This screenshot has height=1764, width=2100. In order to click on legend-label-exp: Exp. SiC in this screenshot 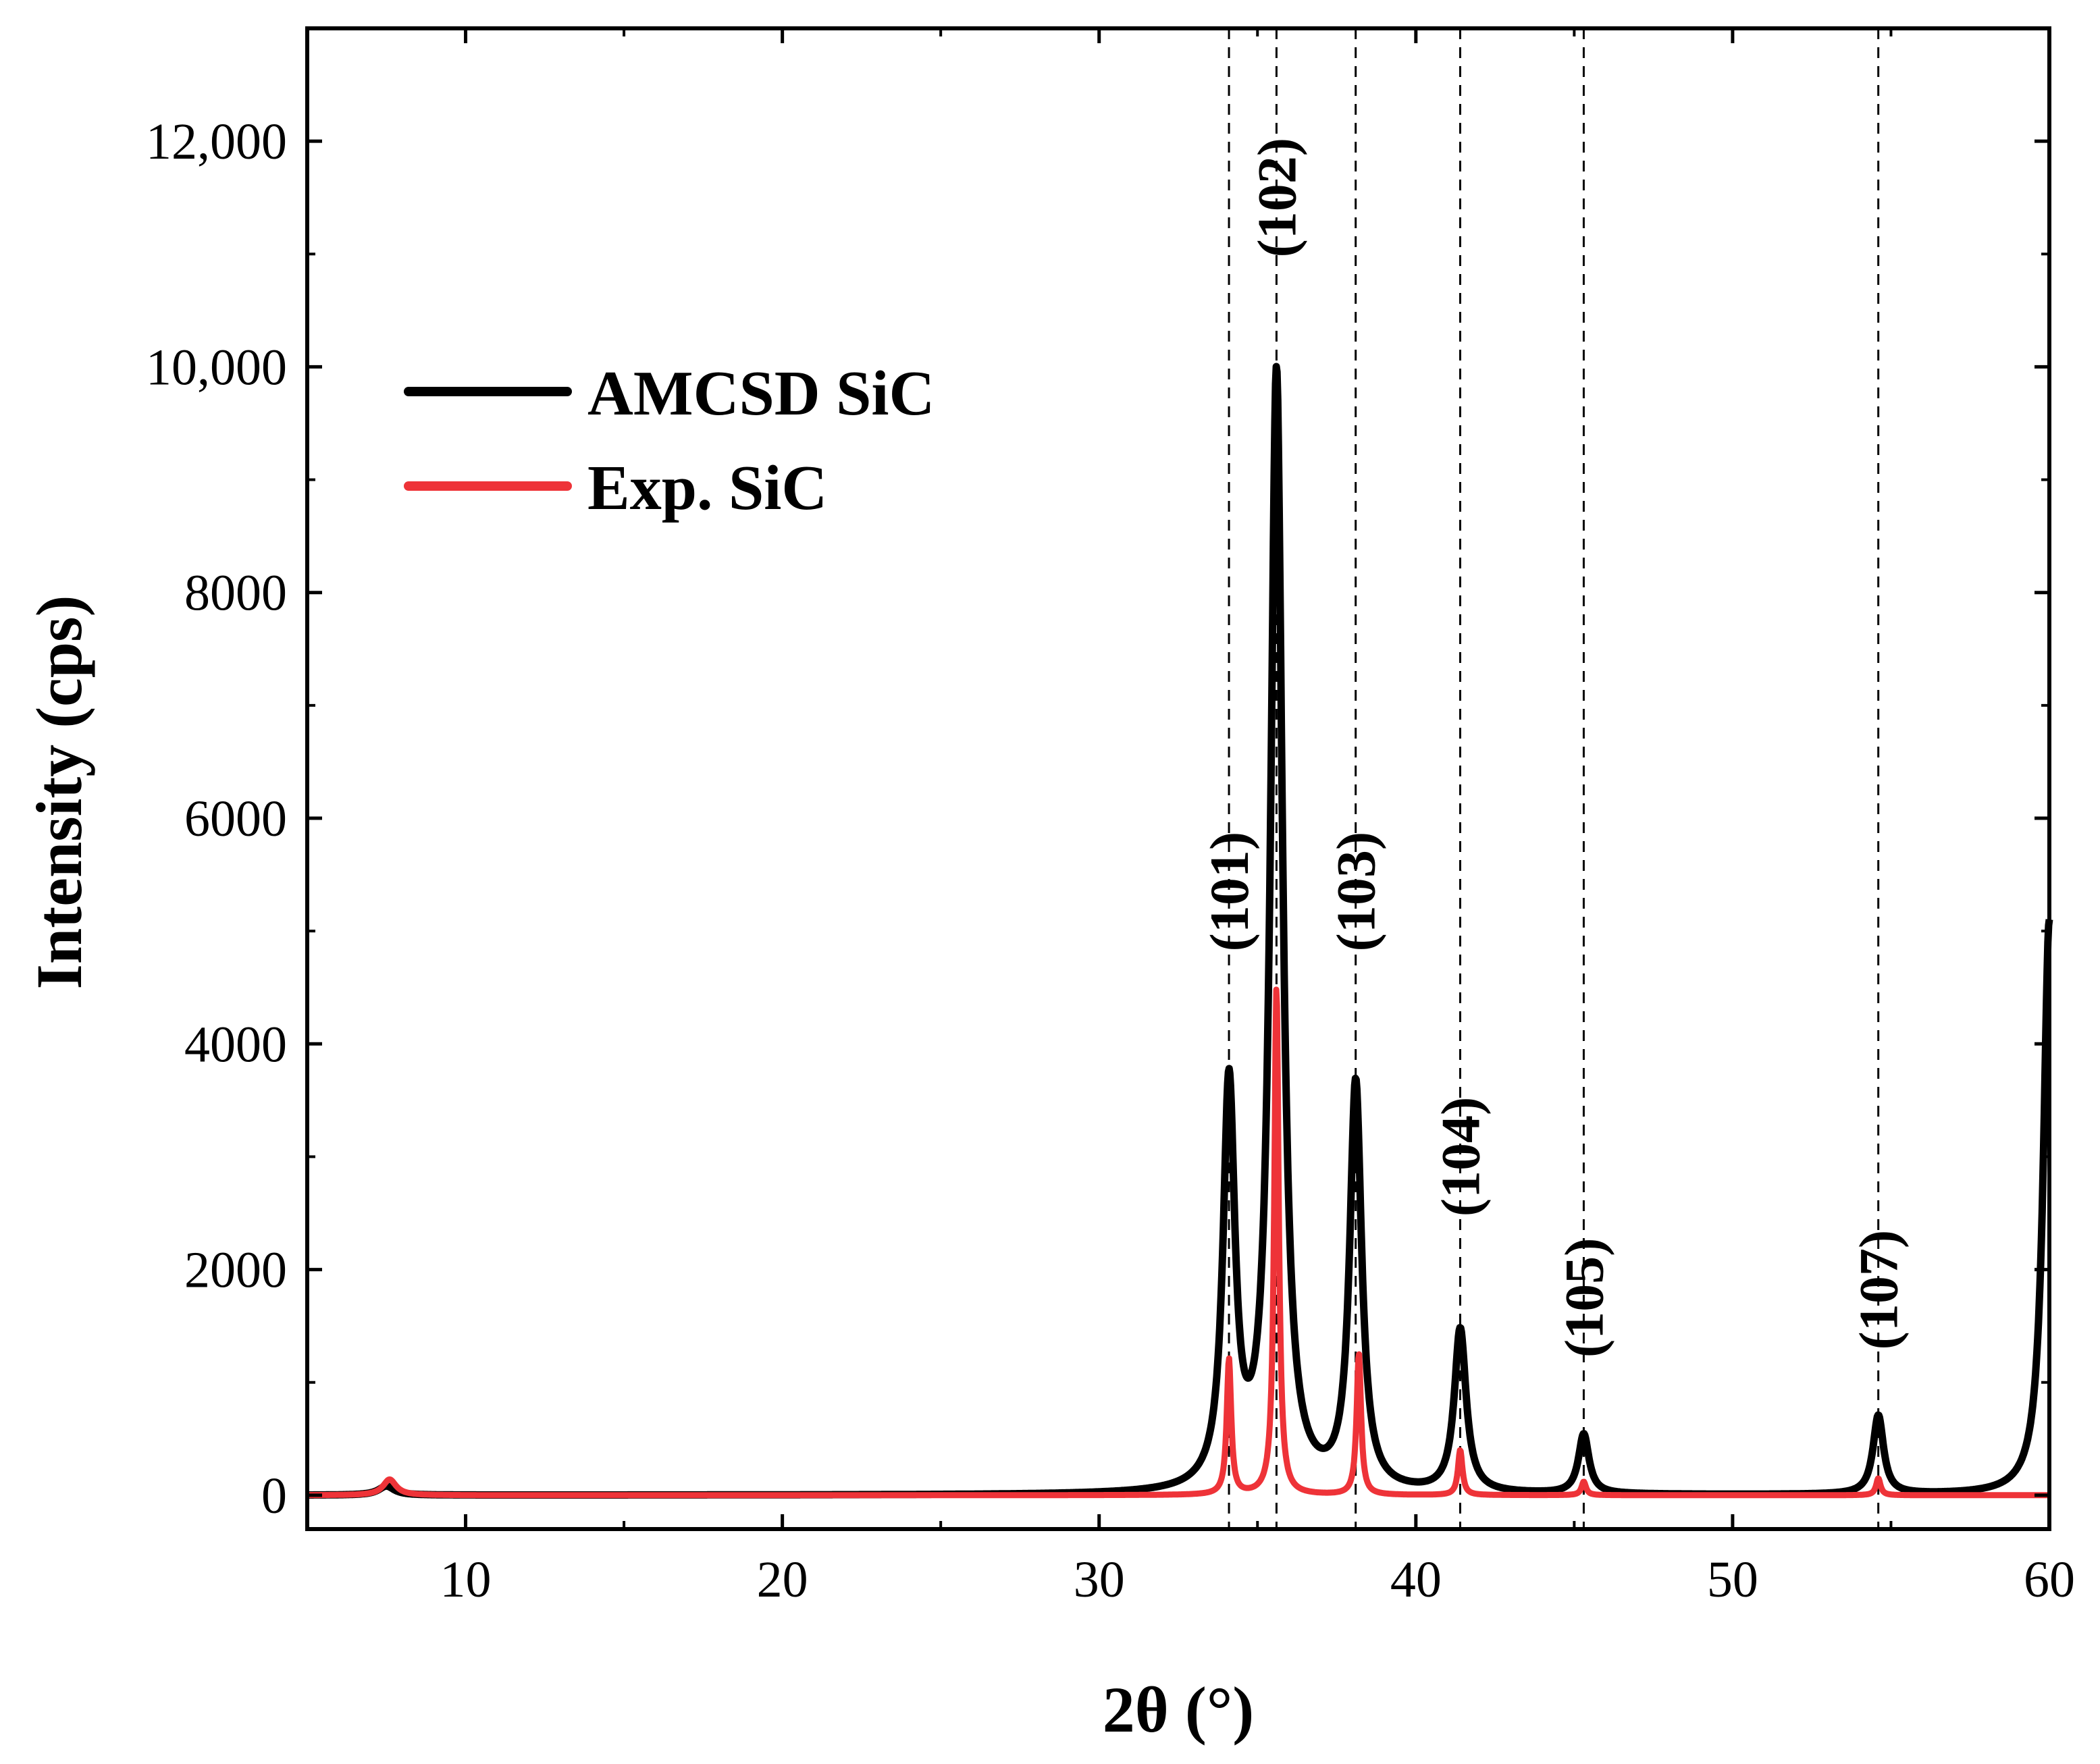, I will do `click(707, 488)`.